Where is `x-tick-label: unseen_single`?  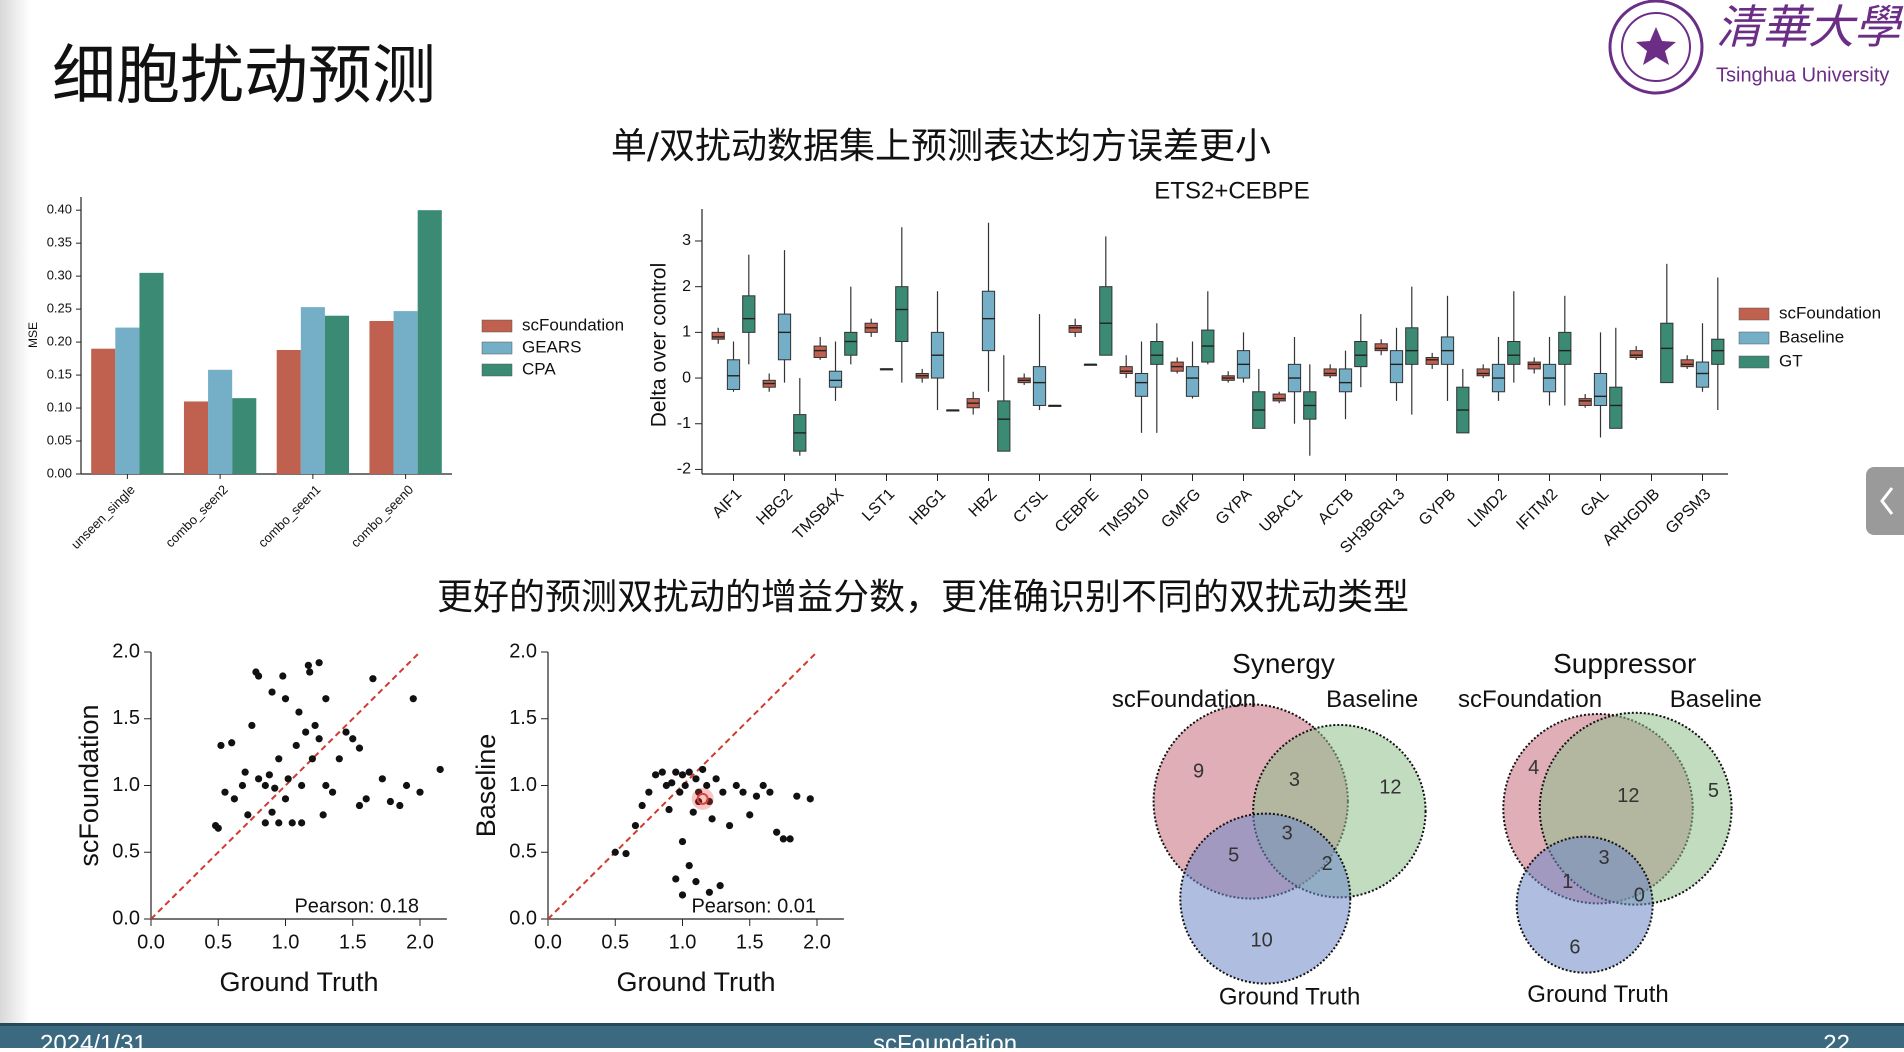
x-tick-label: unseen_single is located at coordinates (103, 517).